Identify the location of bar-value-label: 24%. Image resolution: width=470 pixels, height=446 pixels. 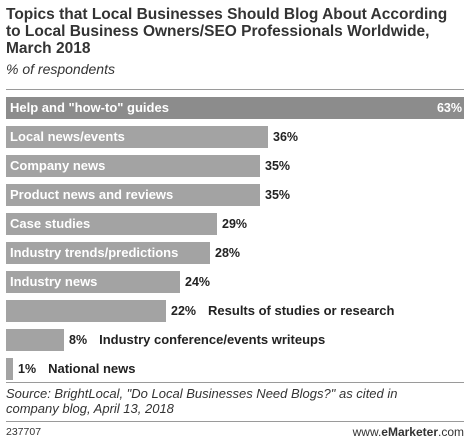
(198, 282).